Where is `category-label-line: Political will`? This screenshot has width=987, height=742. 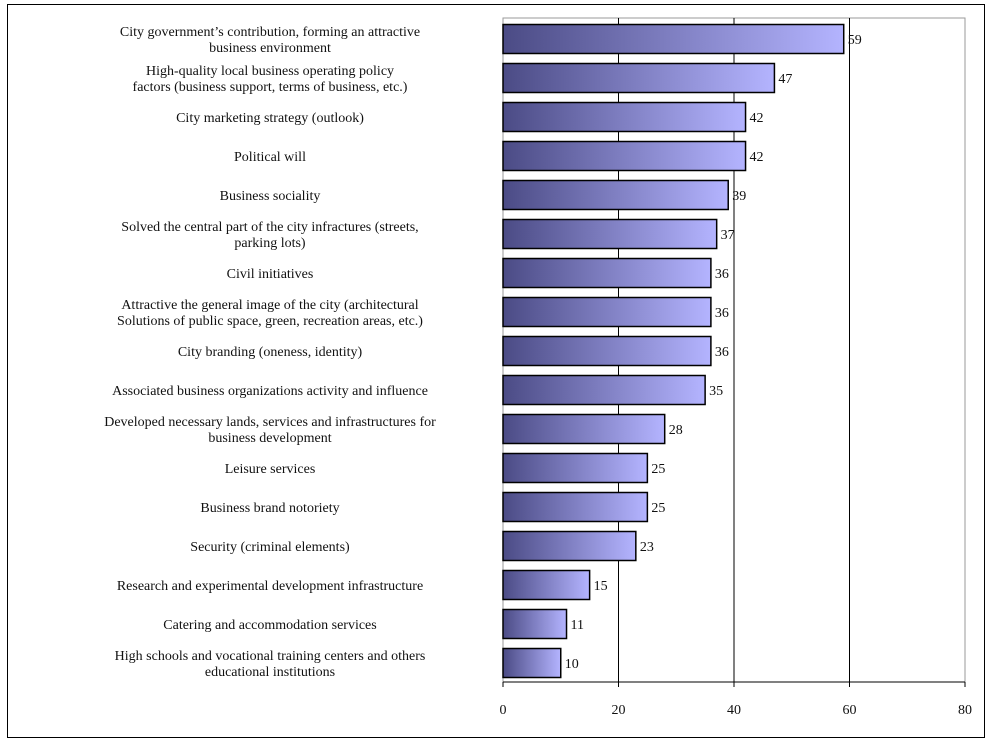
category-label-line: Political will is located at coordinates (270, 157).